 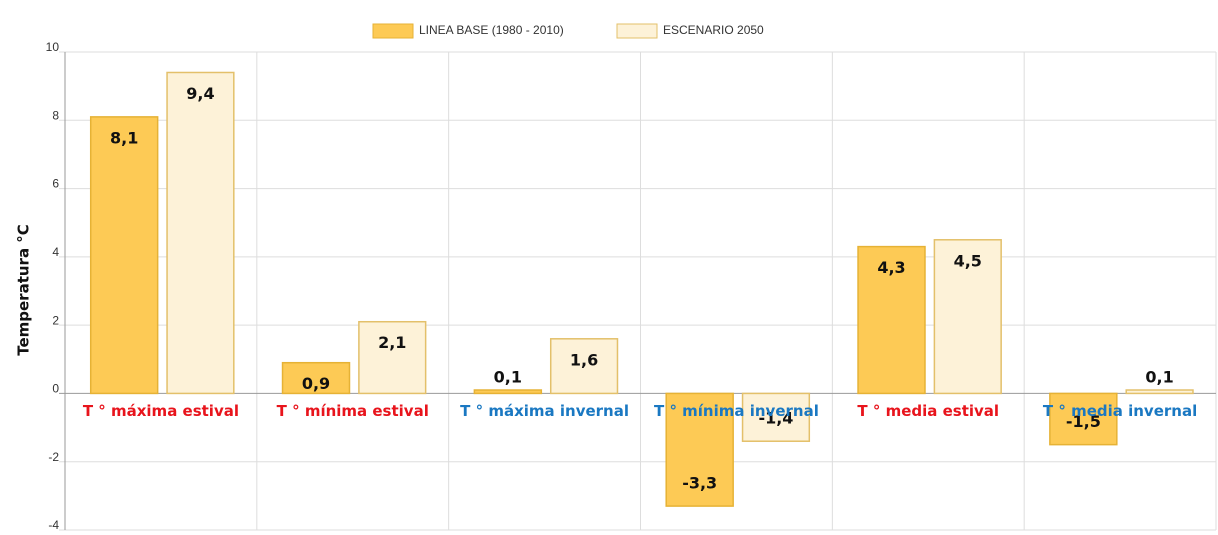 What do you see at coordinates (53, 457) in the screenshot?
I see `y-tick-label: -2` at bounding box center [53, 457].